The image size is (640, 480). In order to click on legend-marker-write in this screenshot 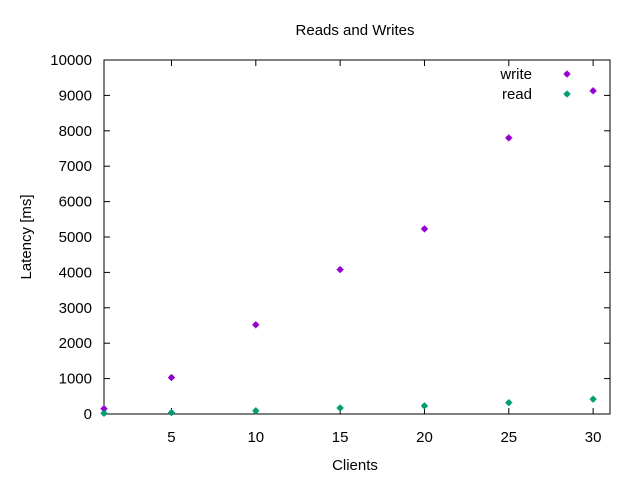, I will do `click(567, 74)`.